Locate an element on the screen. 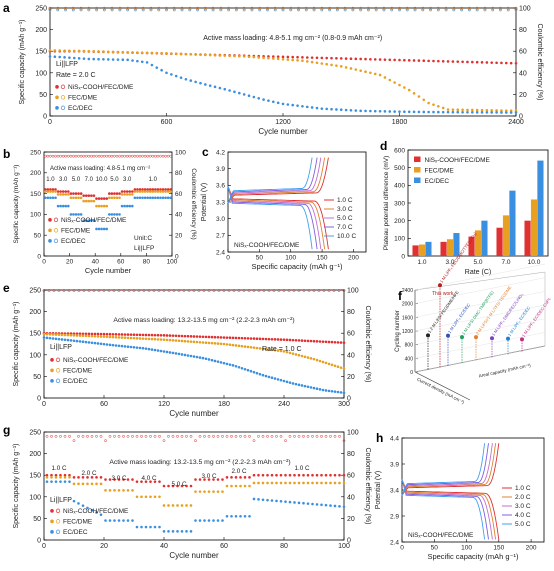 The height and width of the screenshot is (571, 554). y2-axis-label: Coulombic efficiency (%) is located at coordinates (367, 344).